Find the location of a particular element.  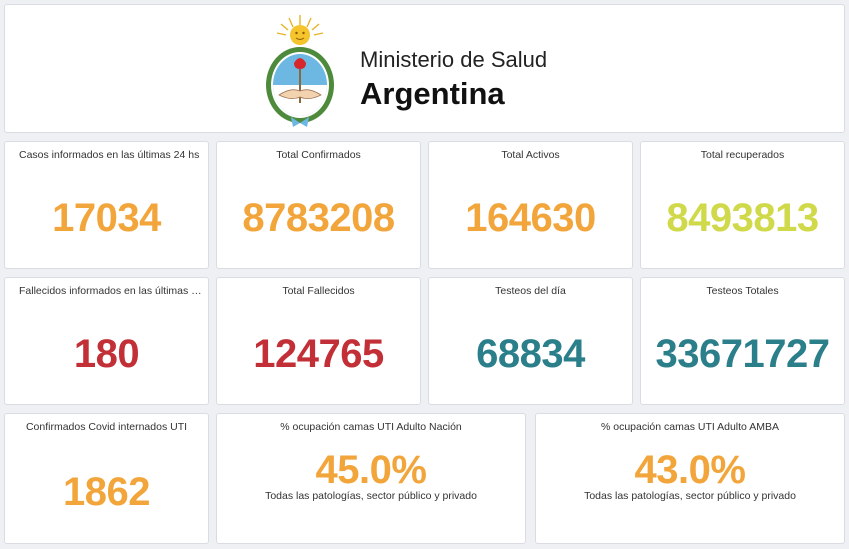

card-total-confirmed: Total Confirmados 8783208 is located at coordinates (318, 205).